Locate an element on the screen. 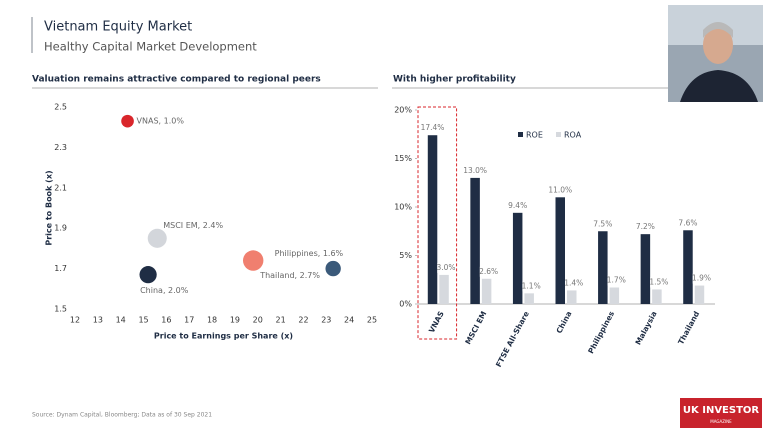 The image size is (768, 435). value-label: 11.0% is located at coordinates (560, 189).